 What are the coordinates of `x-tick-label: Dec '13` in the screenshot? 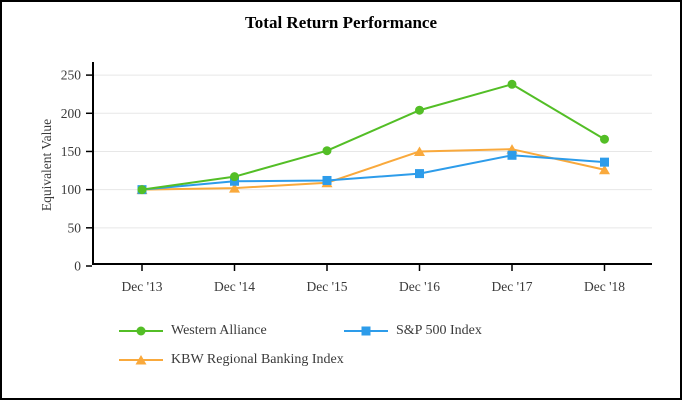 It's located at (141, 286).